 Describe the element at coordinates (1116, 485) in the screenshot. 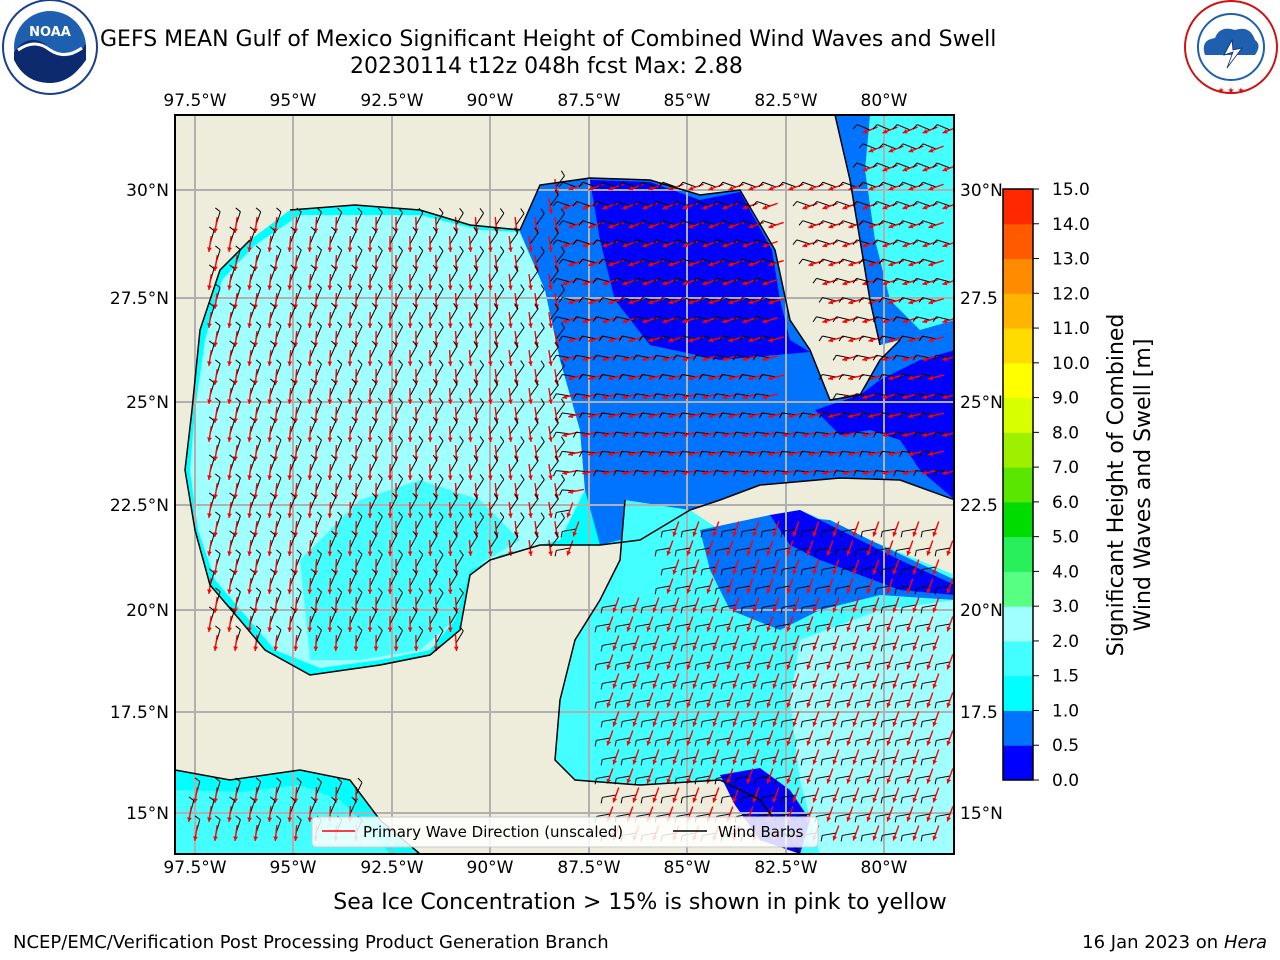

I see `colorbar-label-line1: Significant Height of Combined` at that location.